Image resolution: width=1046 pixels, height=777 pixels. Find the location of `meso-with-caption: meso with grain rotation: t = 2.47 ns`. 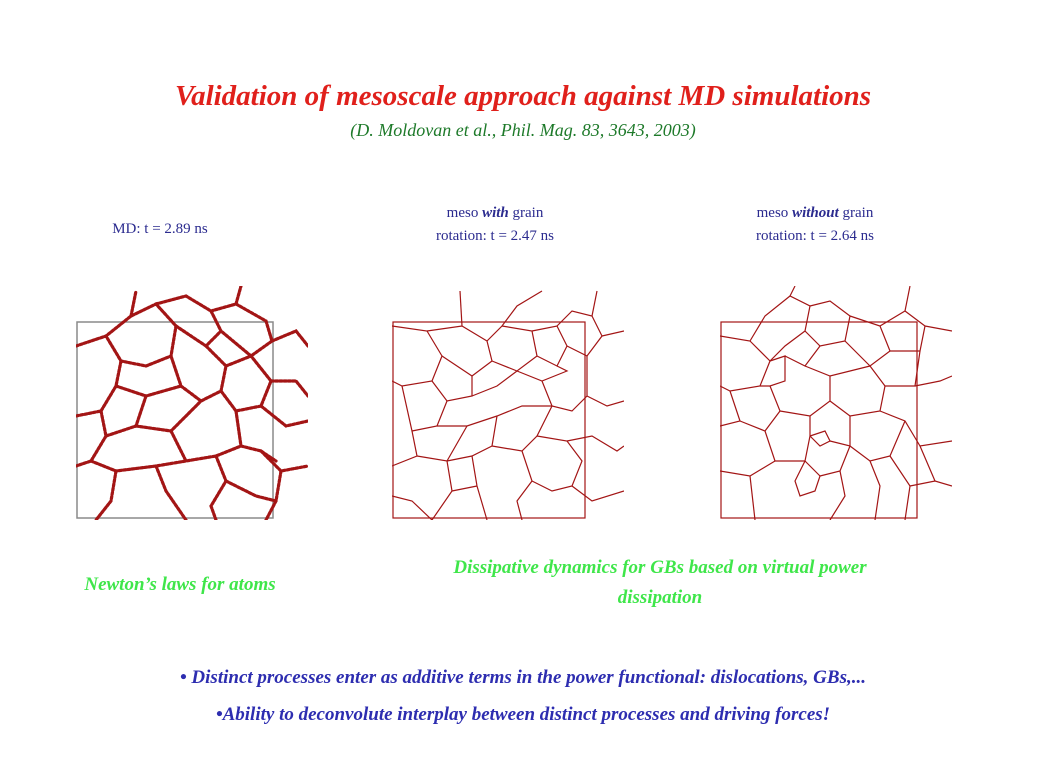

meso-with-caption: meso with grain rotation: t = 2.47 ns is located at coordinates (495, 225).